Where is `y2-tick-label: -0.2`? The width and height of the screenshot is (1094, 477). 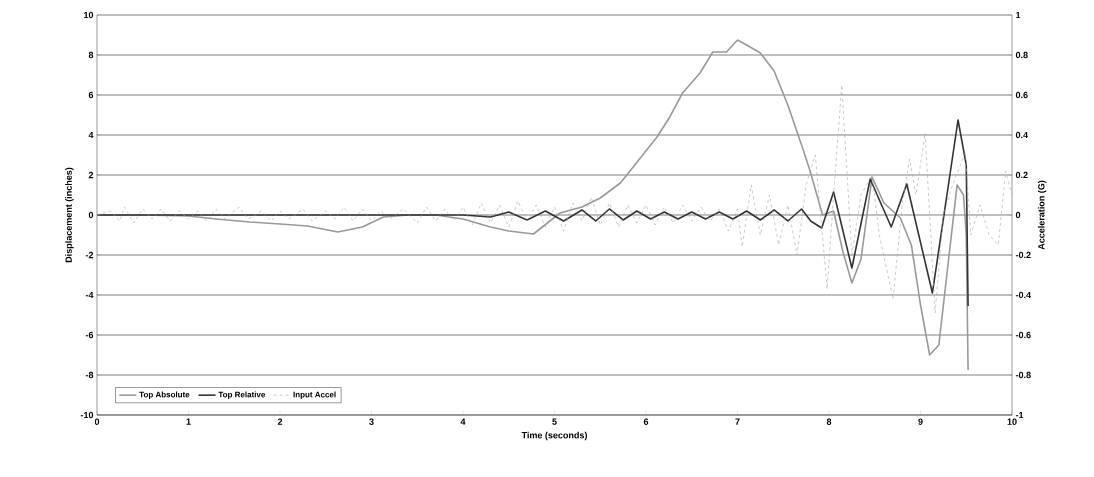 y2-tick-label: -0.2 is located at coordinates (1023, 255).